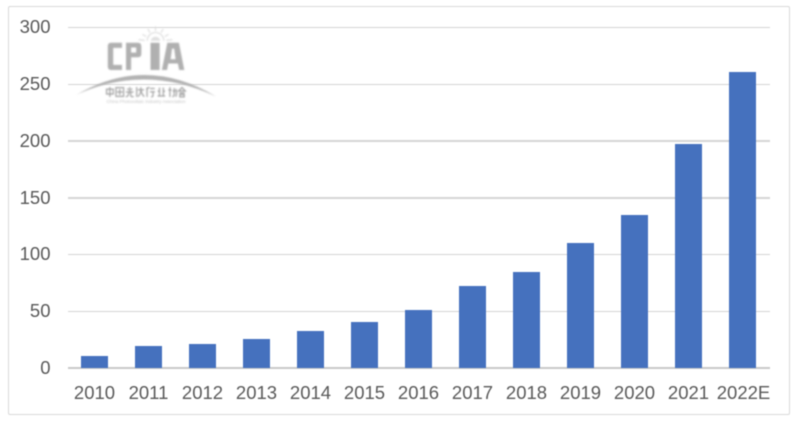 The width and height of the screenshot is (800, 422). Describe the element at coordinates (146, 101) in the screenshot. I see `svg-text:China Photovoltaic Industry As: China Photovoltaic Industry Association` at that location.